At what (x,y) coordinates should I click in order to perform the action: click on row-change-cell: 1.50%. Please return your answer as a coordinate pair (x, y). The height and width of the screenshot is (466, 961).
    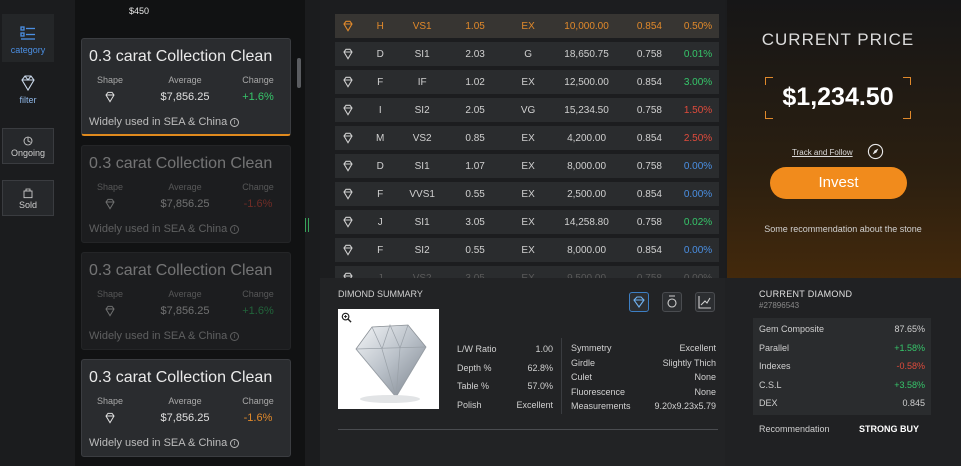
    Looking at the image, I should click on (698, 110).